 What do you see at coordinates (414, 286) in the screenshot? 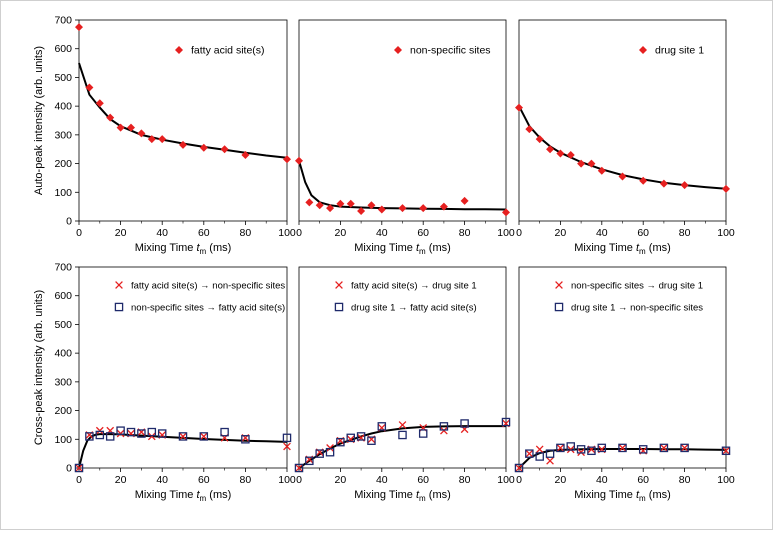
I see `legend-label: fatty acid site(s) → drug site 1` at bounding box center [414, 286].